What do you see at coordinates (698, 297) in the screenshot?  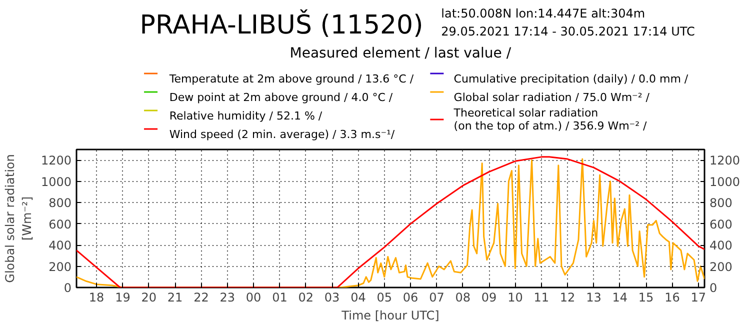 I see `x-tick-label: 17` at bounding box center [698, 297].